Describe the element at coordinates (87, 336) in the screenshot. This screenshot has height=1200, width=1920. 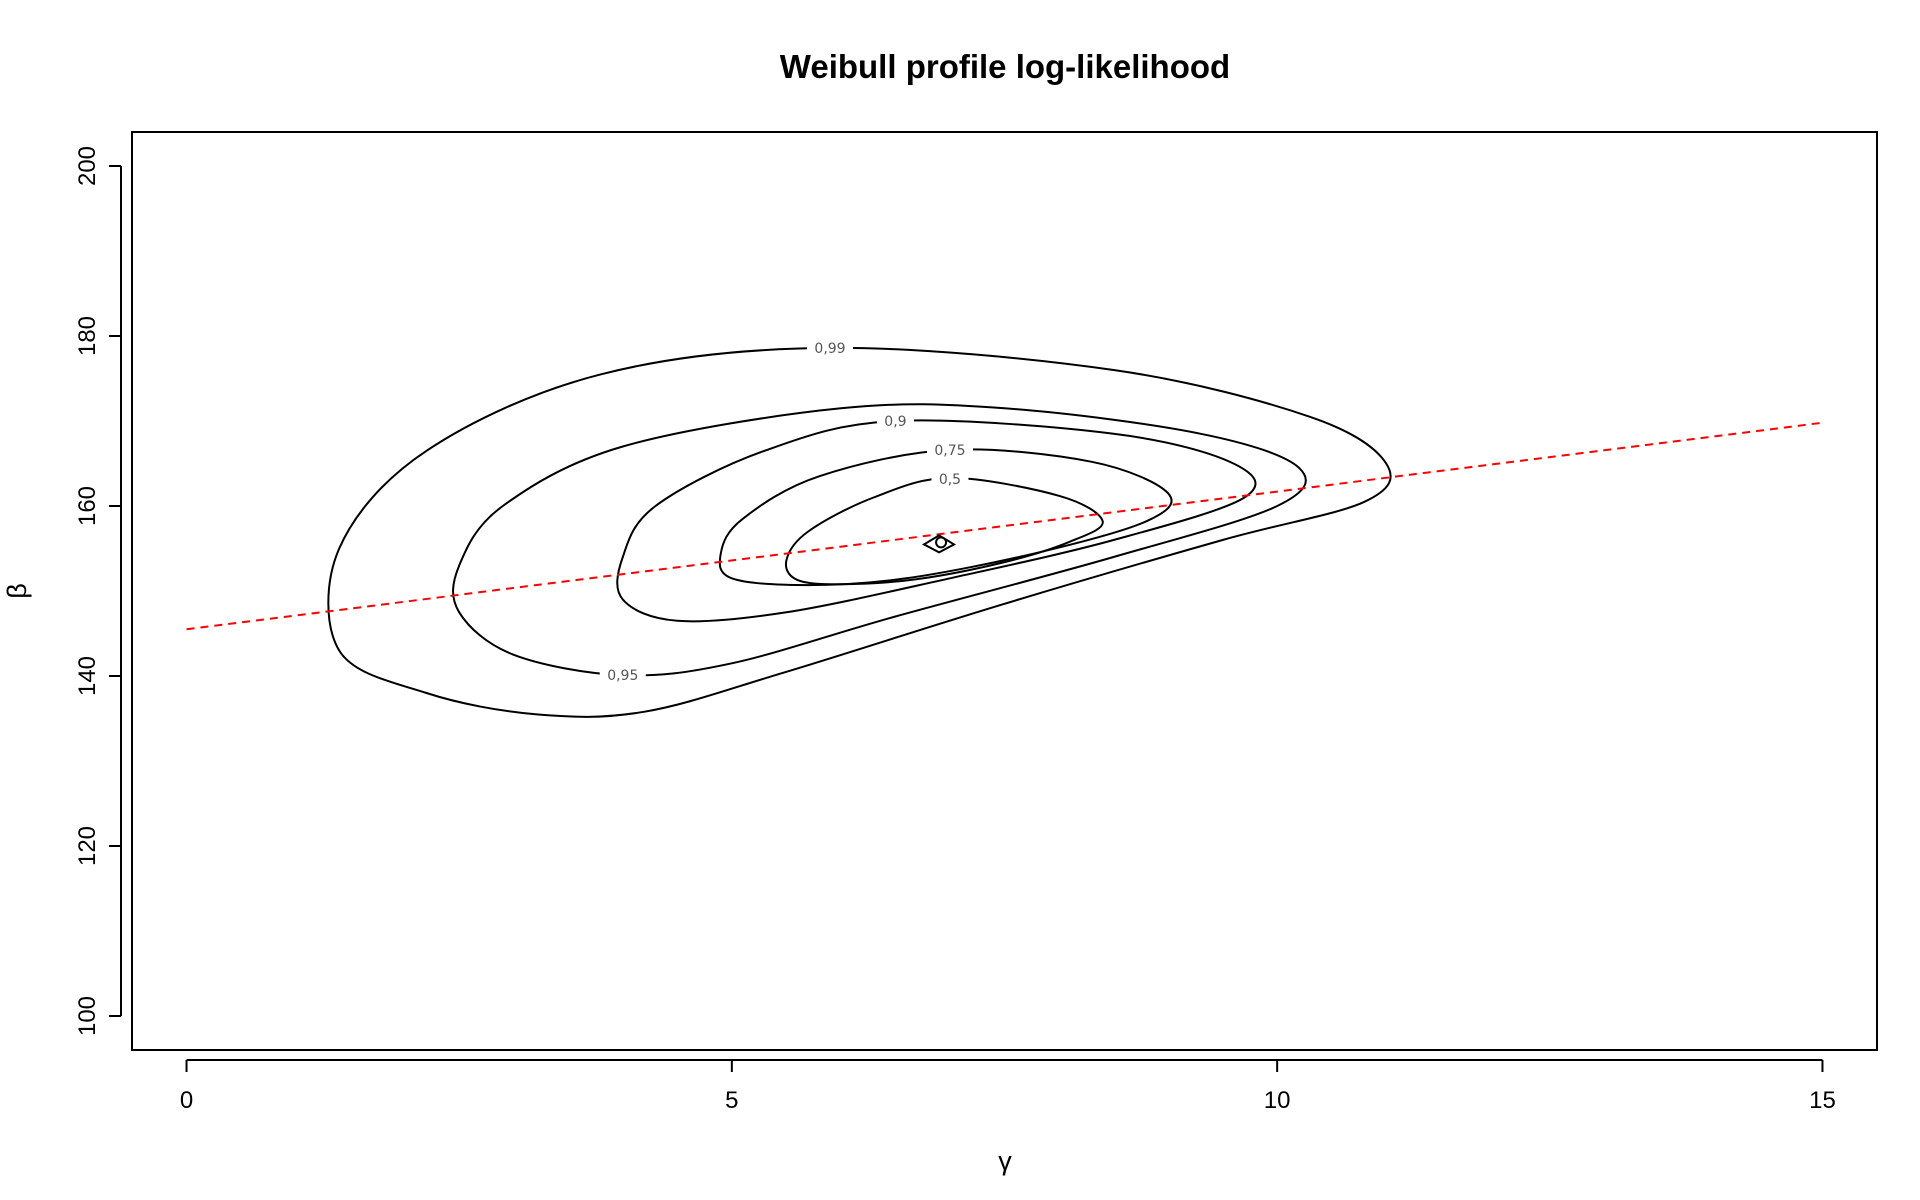
I see `y-tick-label: 180` at that location.